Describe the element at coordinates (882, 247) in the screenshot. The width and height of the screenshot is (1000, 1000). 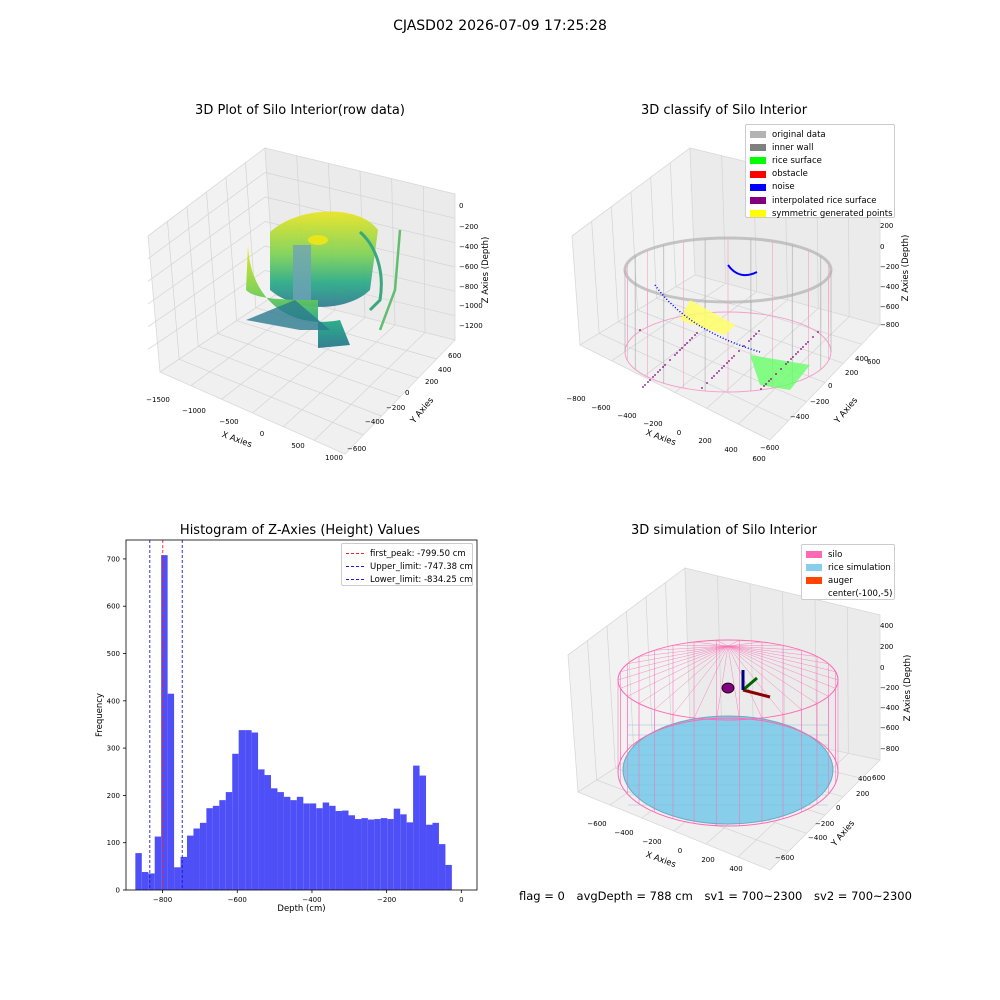
I see `z-tick-label: 0` at that location.